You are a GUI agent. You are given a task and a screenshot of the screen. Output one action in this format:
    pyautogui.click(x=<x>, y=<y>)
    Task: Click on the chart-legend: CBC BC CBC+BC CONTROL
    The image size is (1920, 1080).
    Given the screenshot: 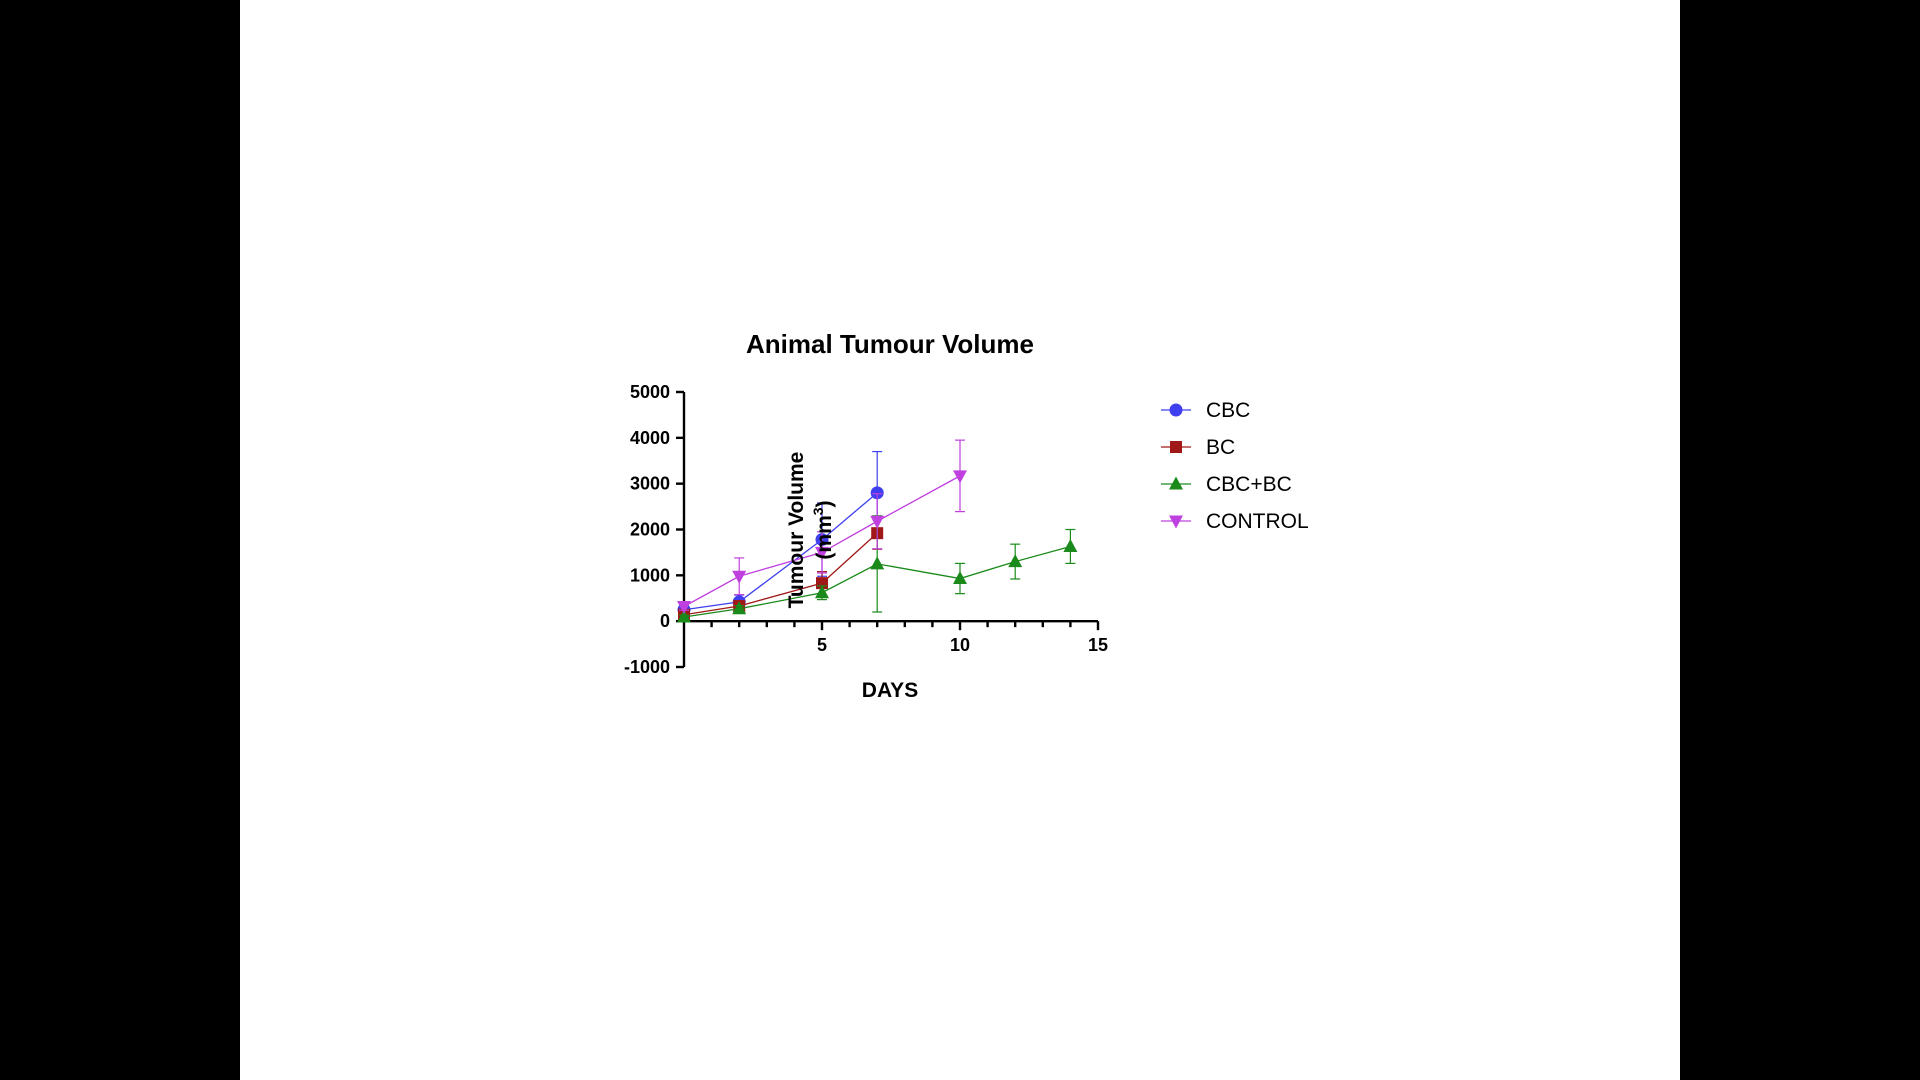 What is the action you would take?
    pyautogui.click(x=1235, y=466)
    